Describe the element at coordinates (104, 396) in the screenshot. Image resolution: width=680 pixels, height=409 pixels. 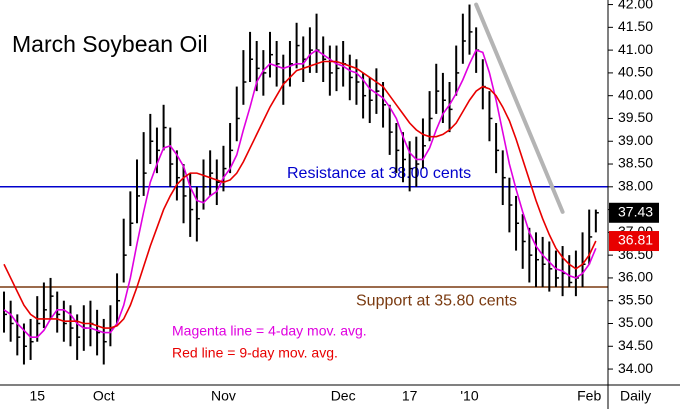
I see `x-tick-label: Oct` at that location.